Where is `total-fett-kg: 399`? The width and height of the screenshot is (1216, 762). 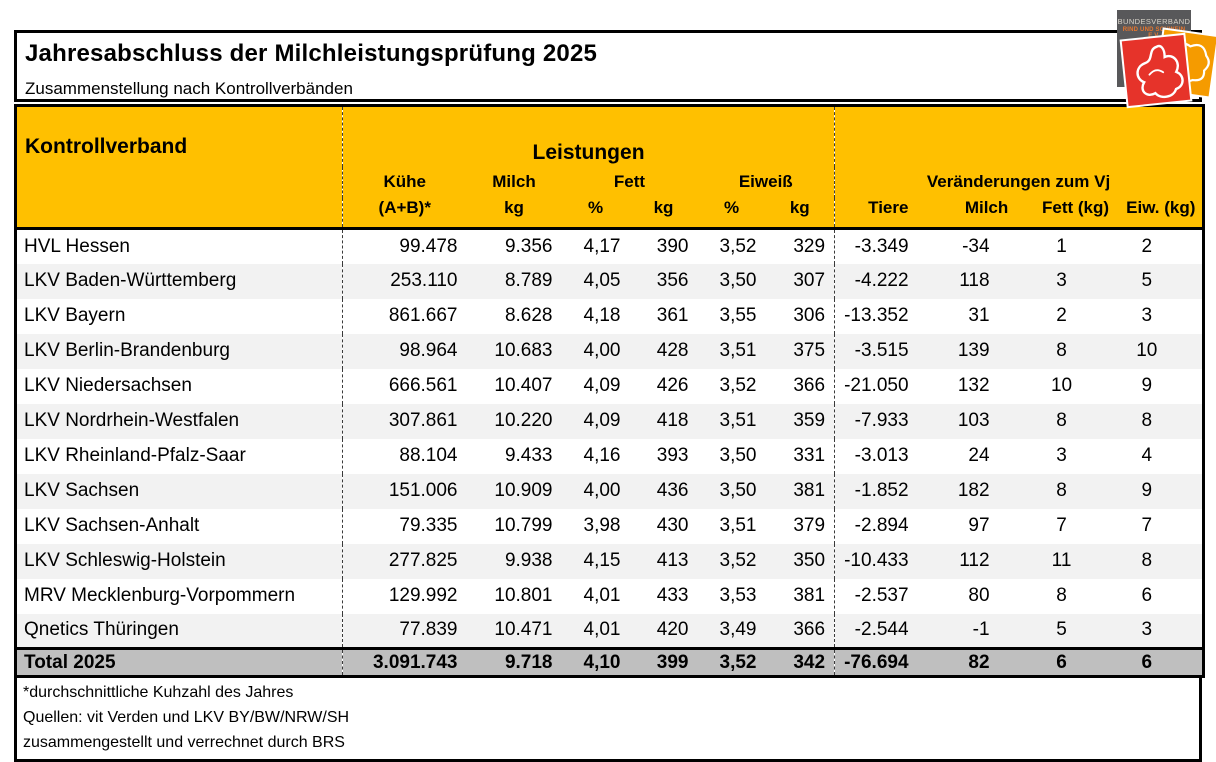 total-fett-kg: 399 is located at coordinates (672, 662).